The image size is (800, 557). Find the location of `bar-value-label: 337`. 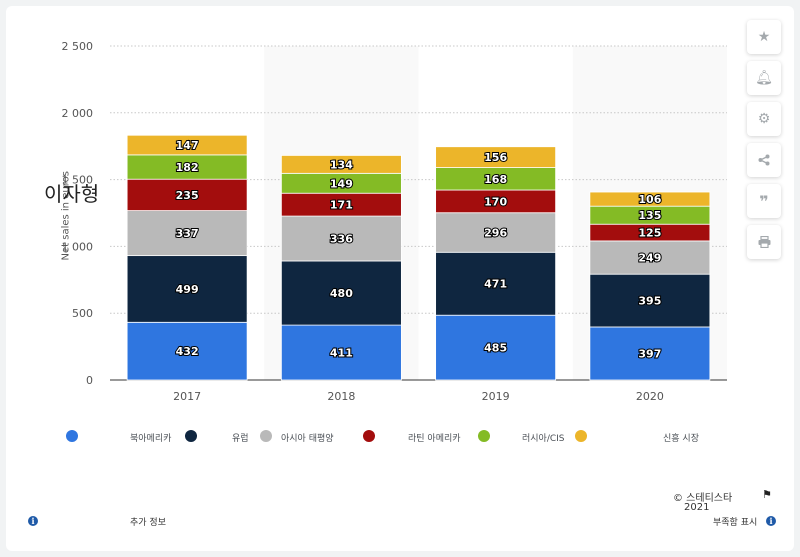

bar-value-label: 337 is located at coordinates (187, 233).